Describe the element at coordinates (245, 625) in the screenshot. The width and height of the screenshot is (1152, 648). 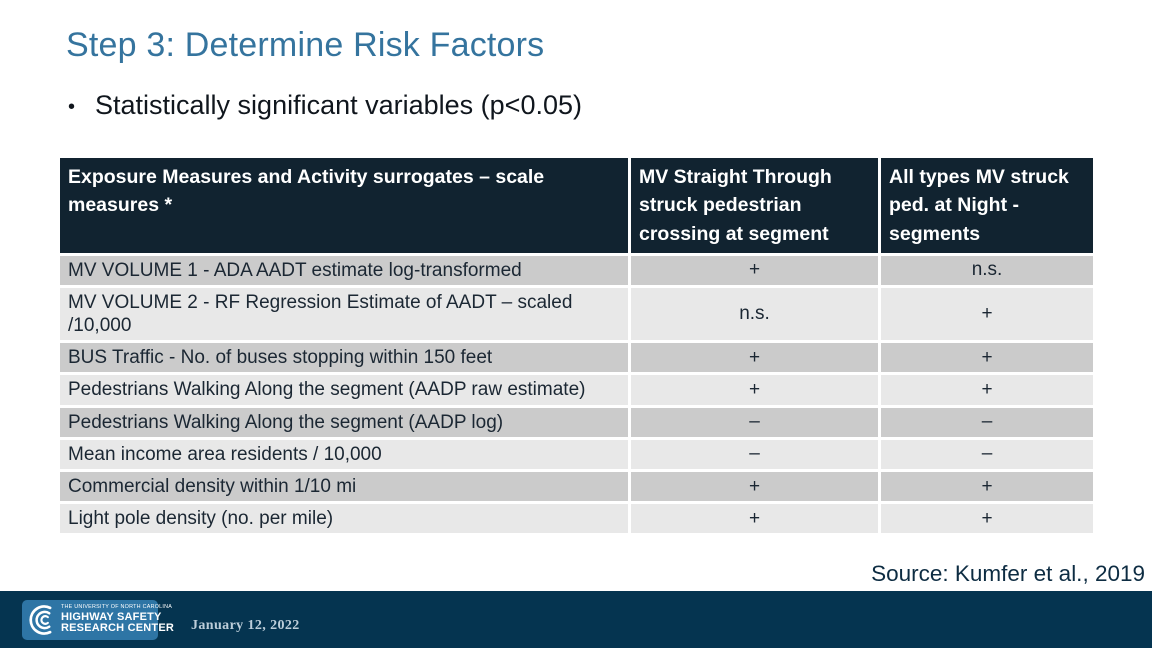
I see `slide-date: January 12, 2022` at that location.